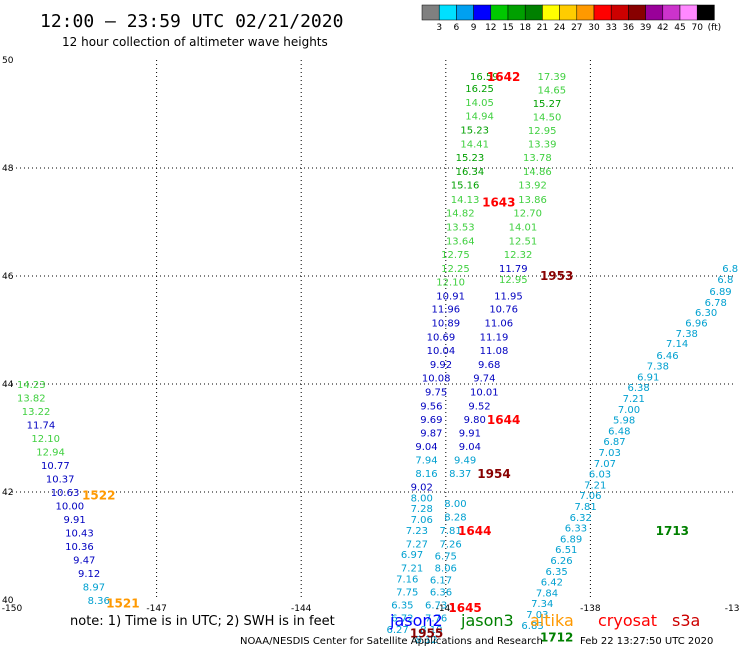 The height and width of the screenshot is (650, 740). What do you see at coordinates (446, 557) in the screenshot?
I see `swh-value-label: 6.75` at bounding box center [446, 557].